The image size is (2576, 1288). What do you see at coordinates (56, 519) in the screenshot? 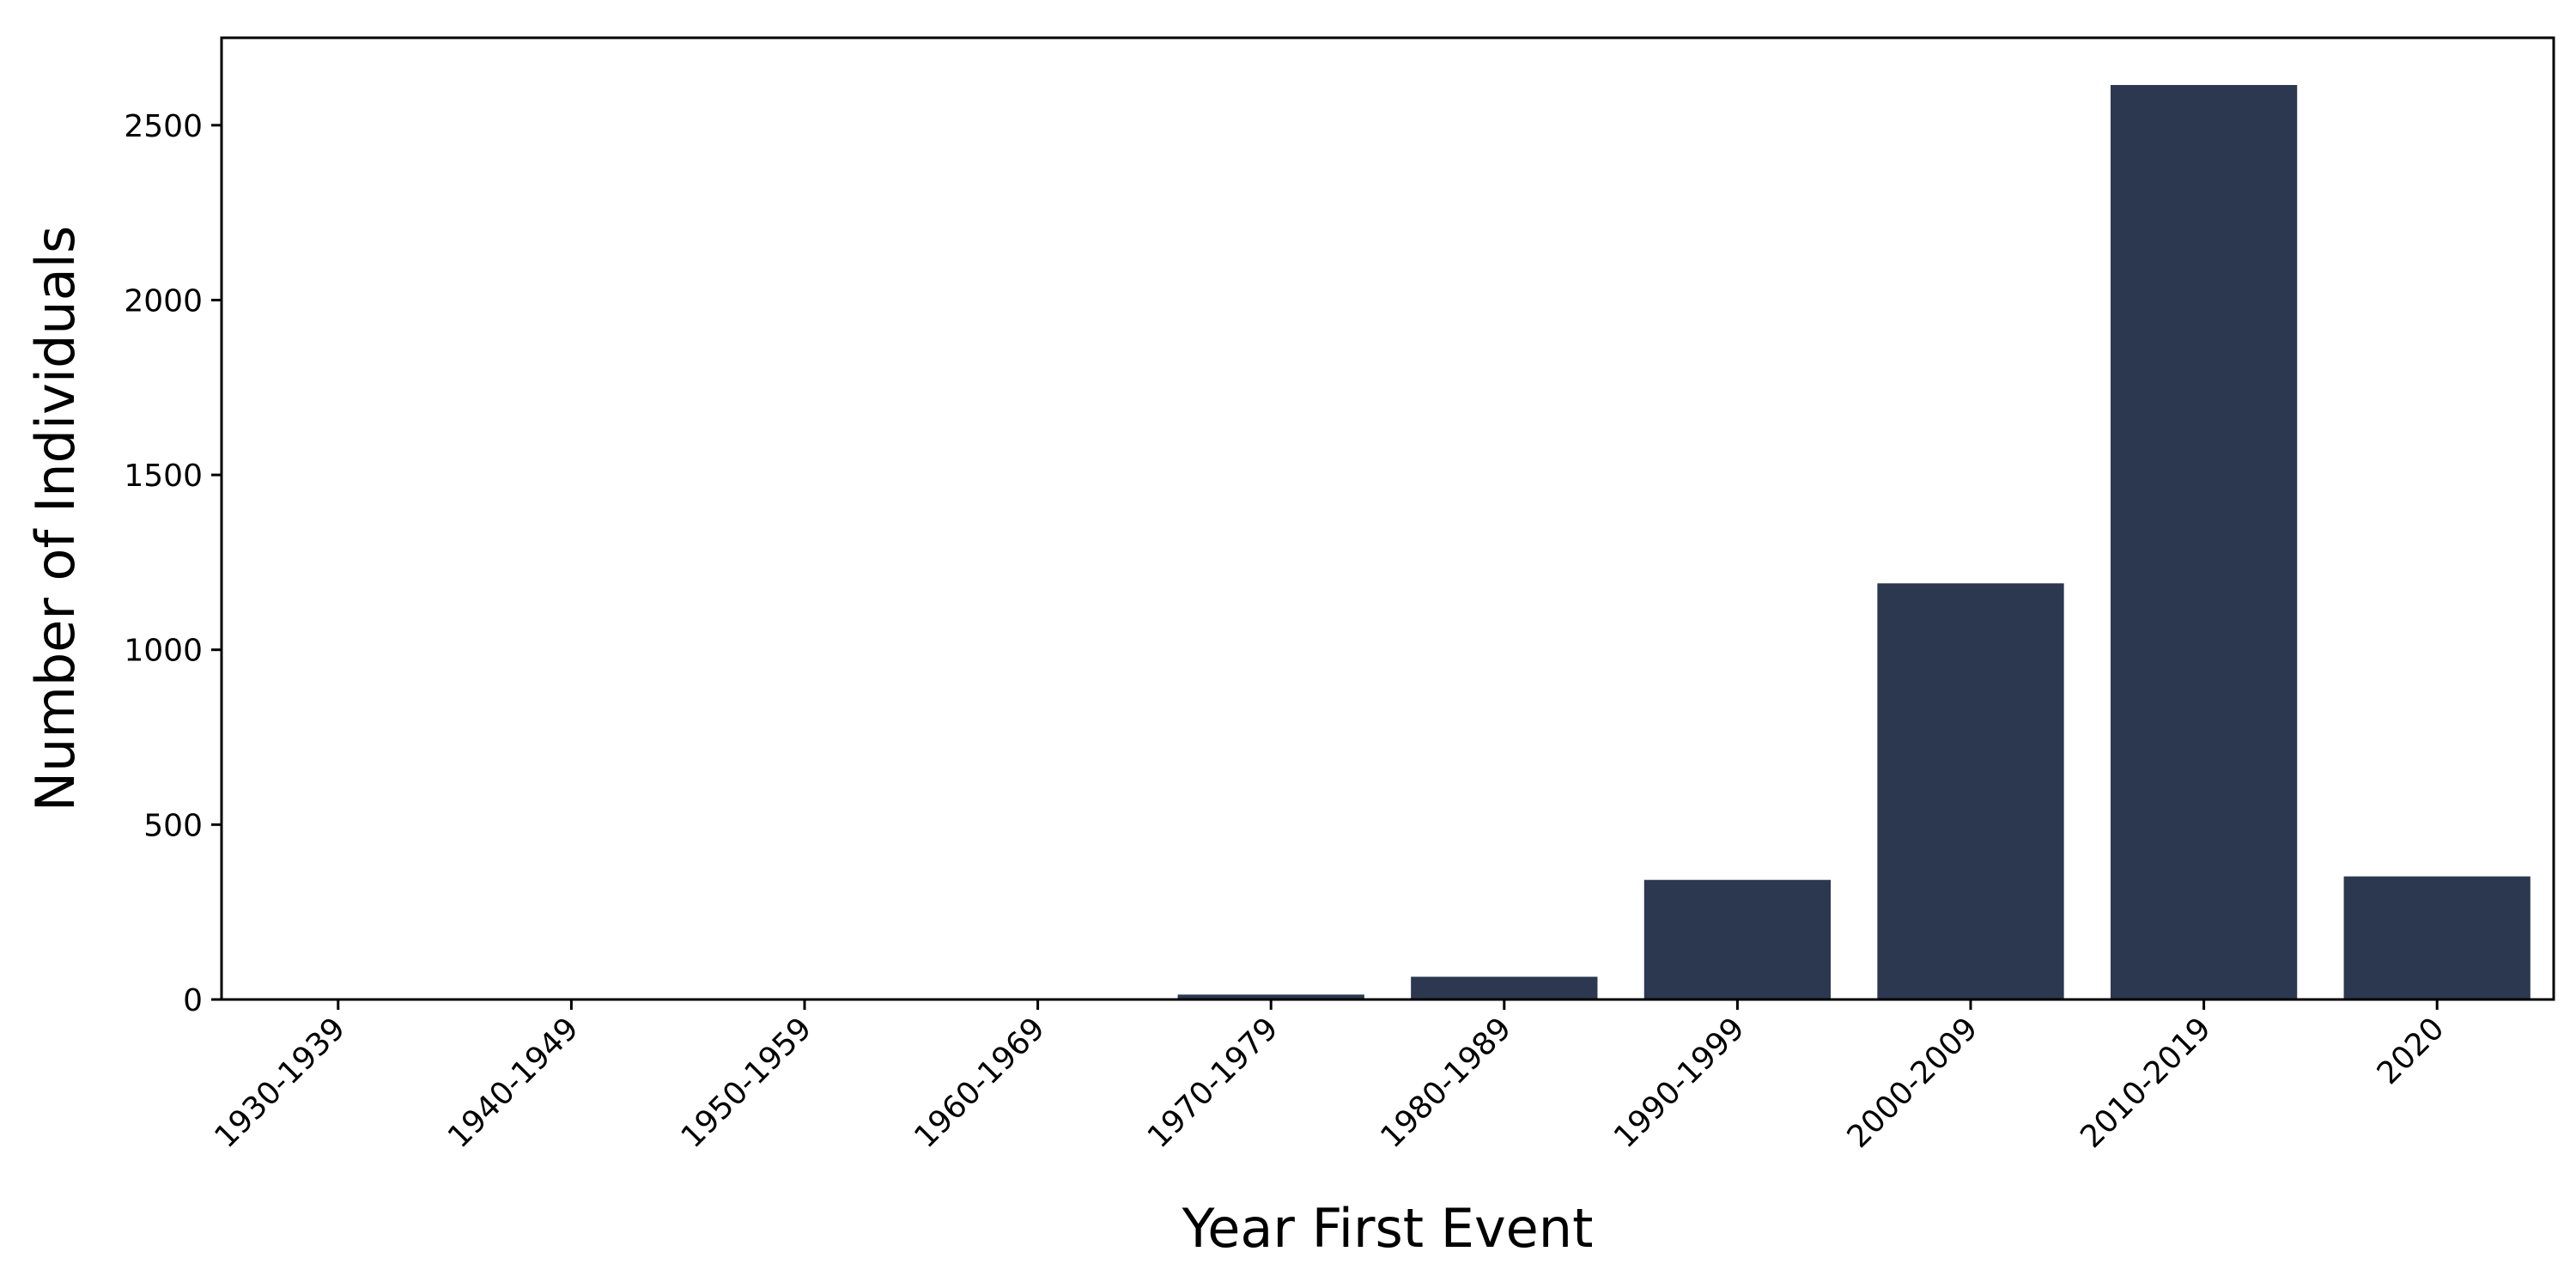
I see `y-axis-label: Number of Individuals` at bounding box center [56, 519].